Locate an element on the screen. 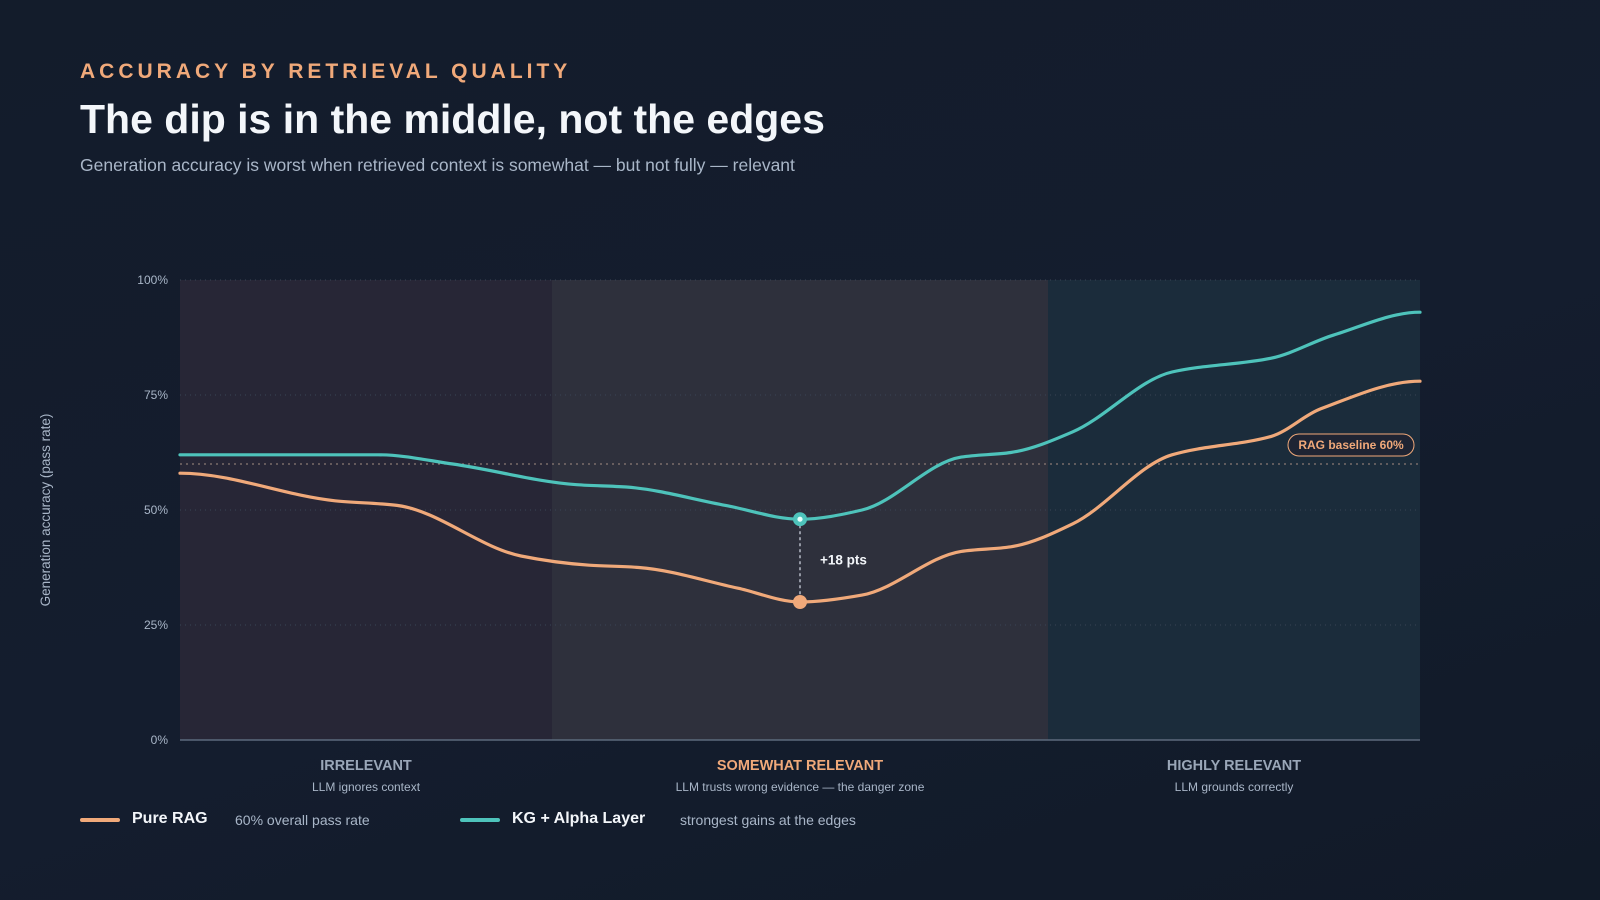 The image size is (1600, 900). legend-name-kg-alpha: KG + Alpha Layer is located at coordinates (579, 818).